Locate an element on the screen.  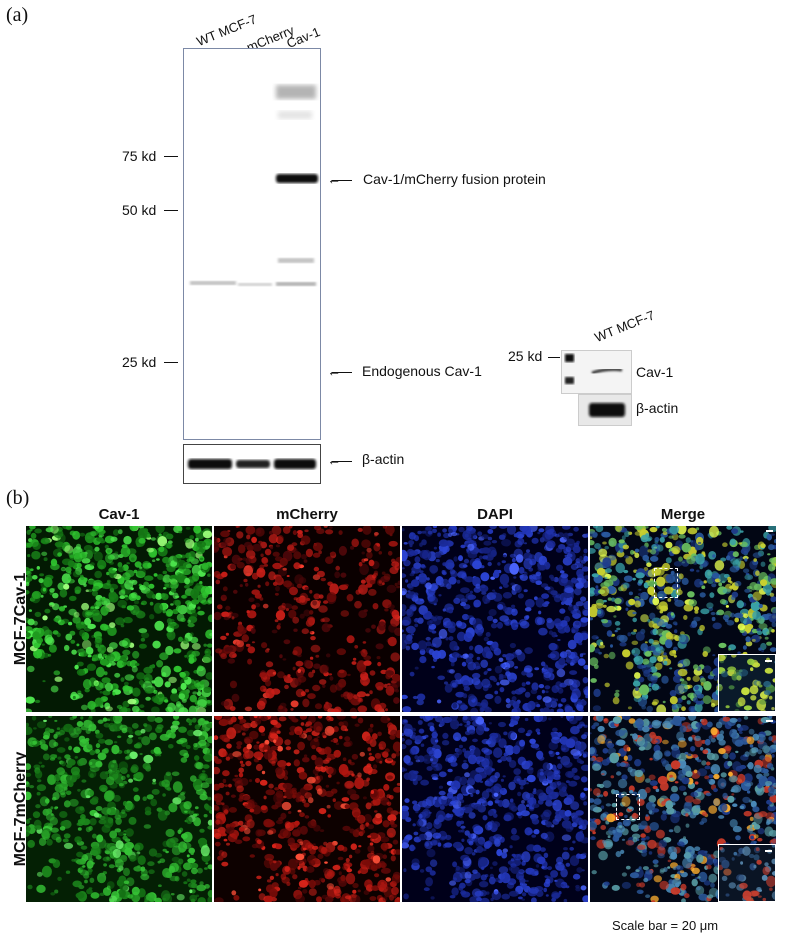
fusion-band is located at coordinates (297, 178).